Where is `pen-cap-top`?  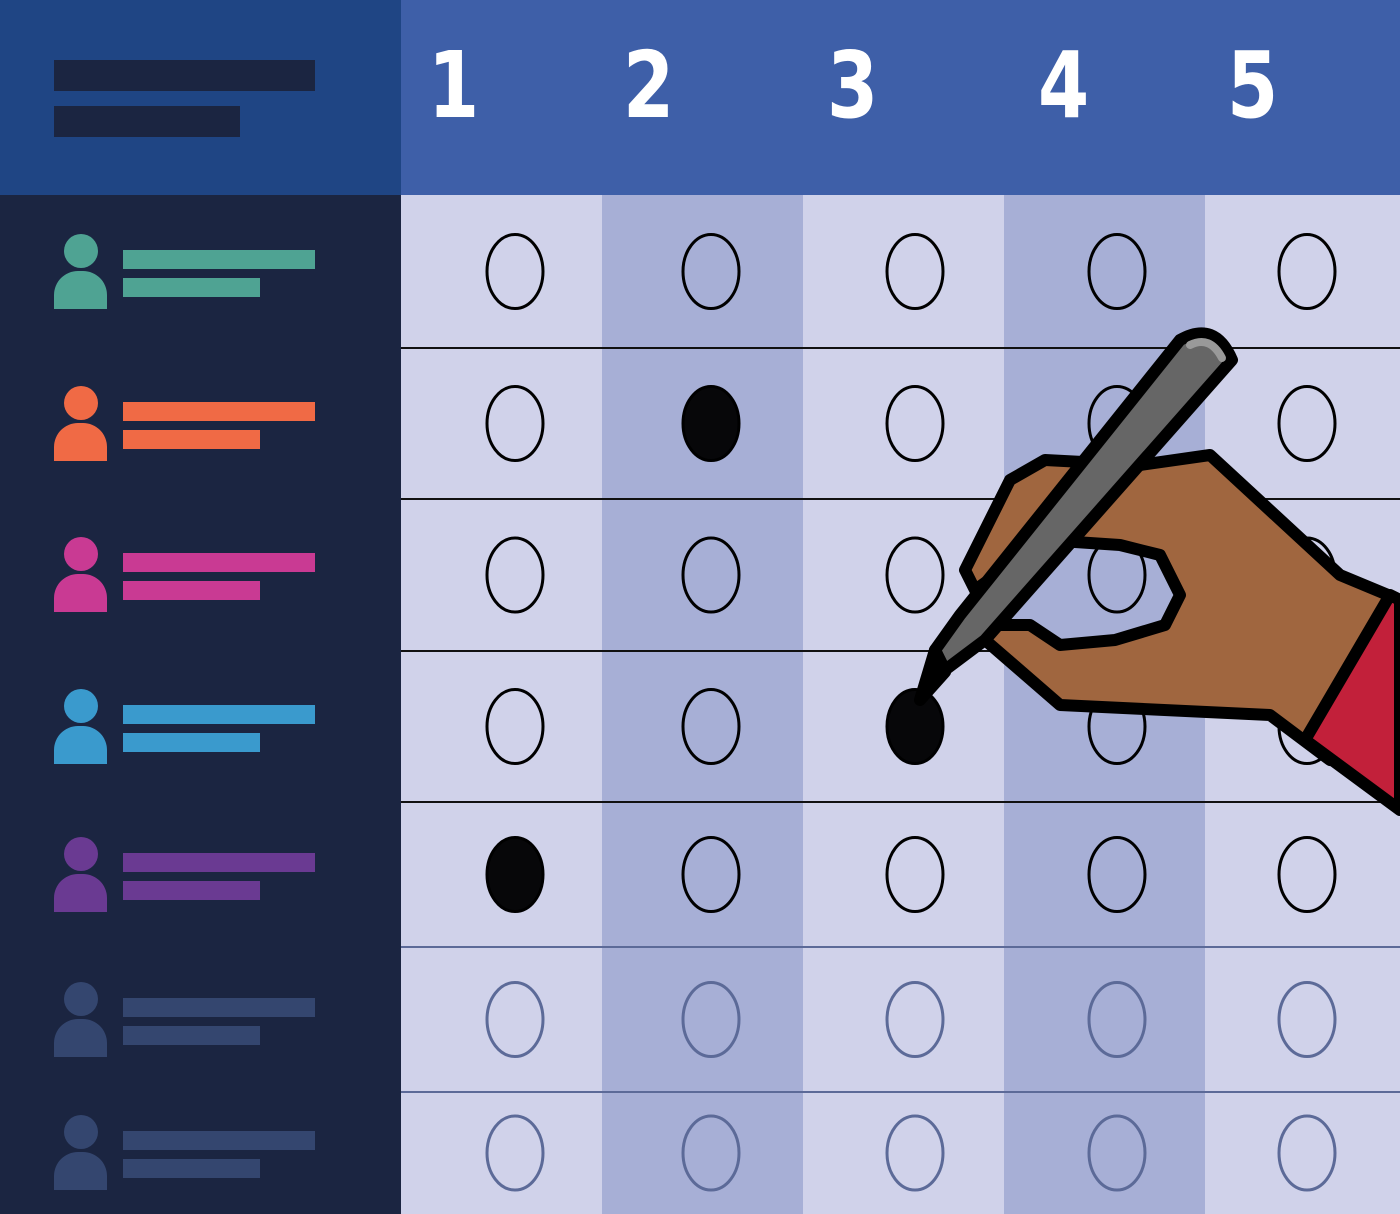 pen-cap-top is located at coordinates (1206, 350).